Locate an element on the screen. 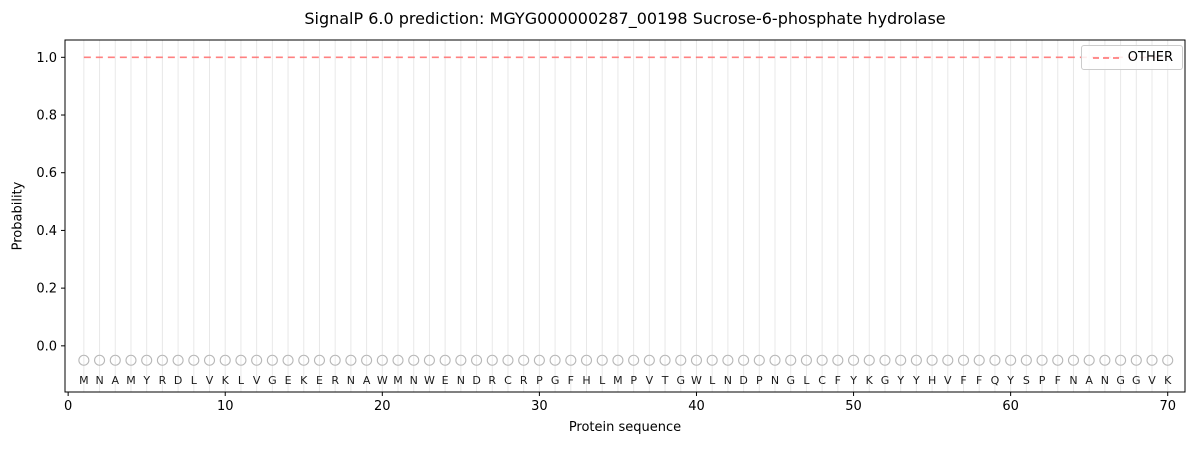 The width and height of the screenshot is (1200, 450). legend: OTHER is located at coordinates (1131, 57).